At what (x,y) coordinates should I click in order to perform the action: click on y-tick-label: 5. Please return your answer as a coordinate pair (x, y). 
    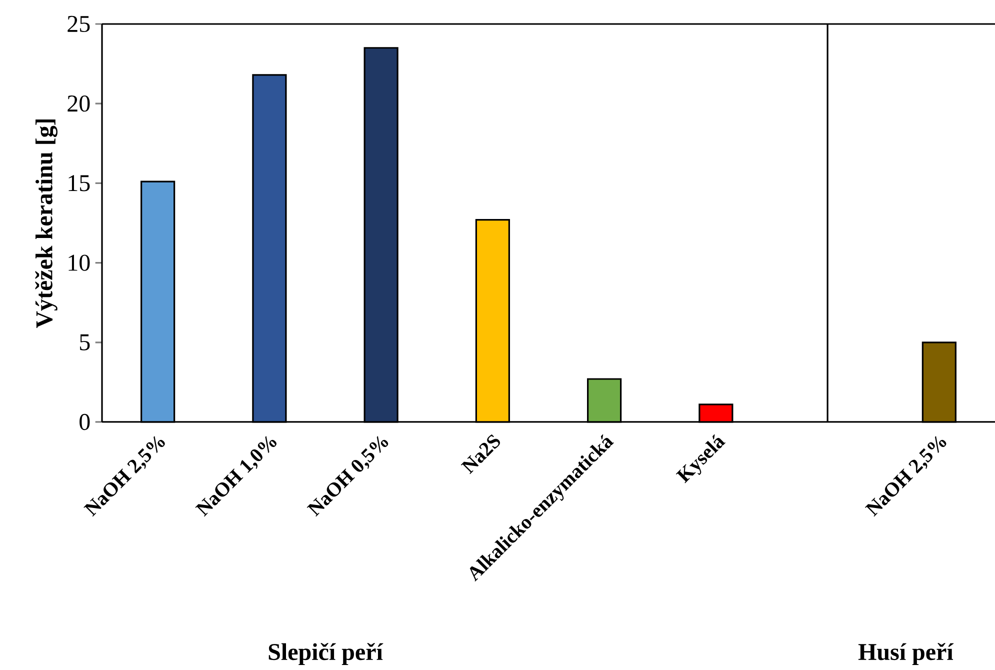
    Looking at the image, I should click on (85, 342).